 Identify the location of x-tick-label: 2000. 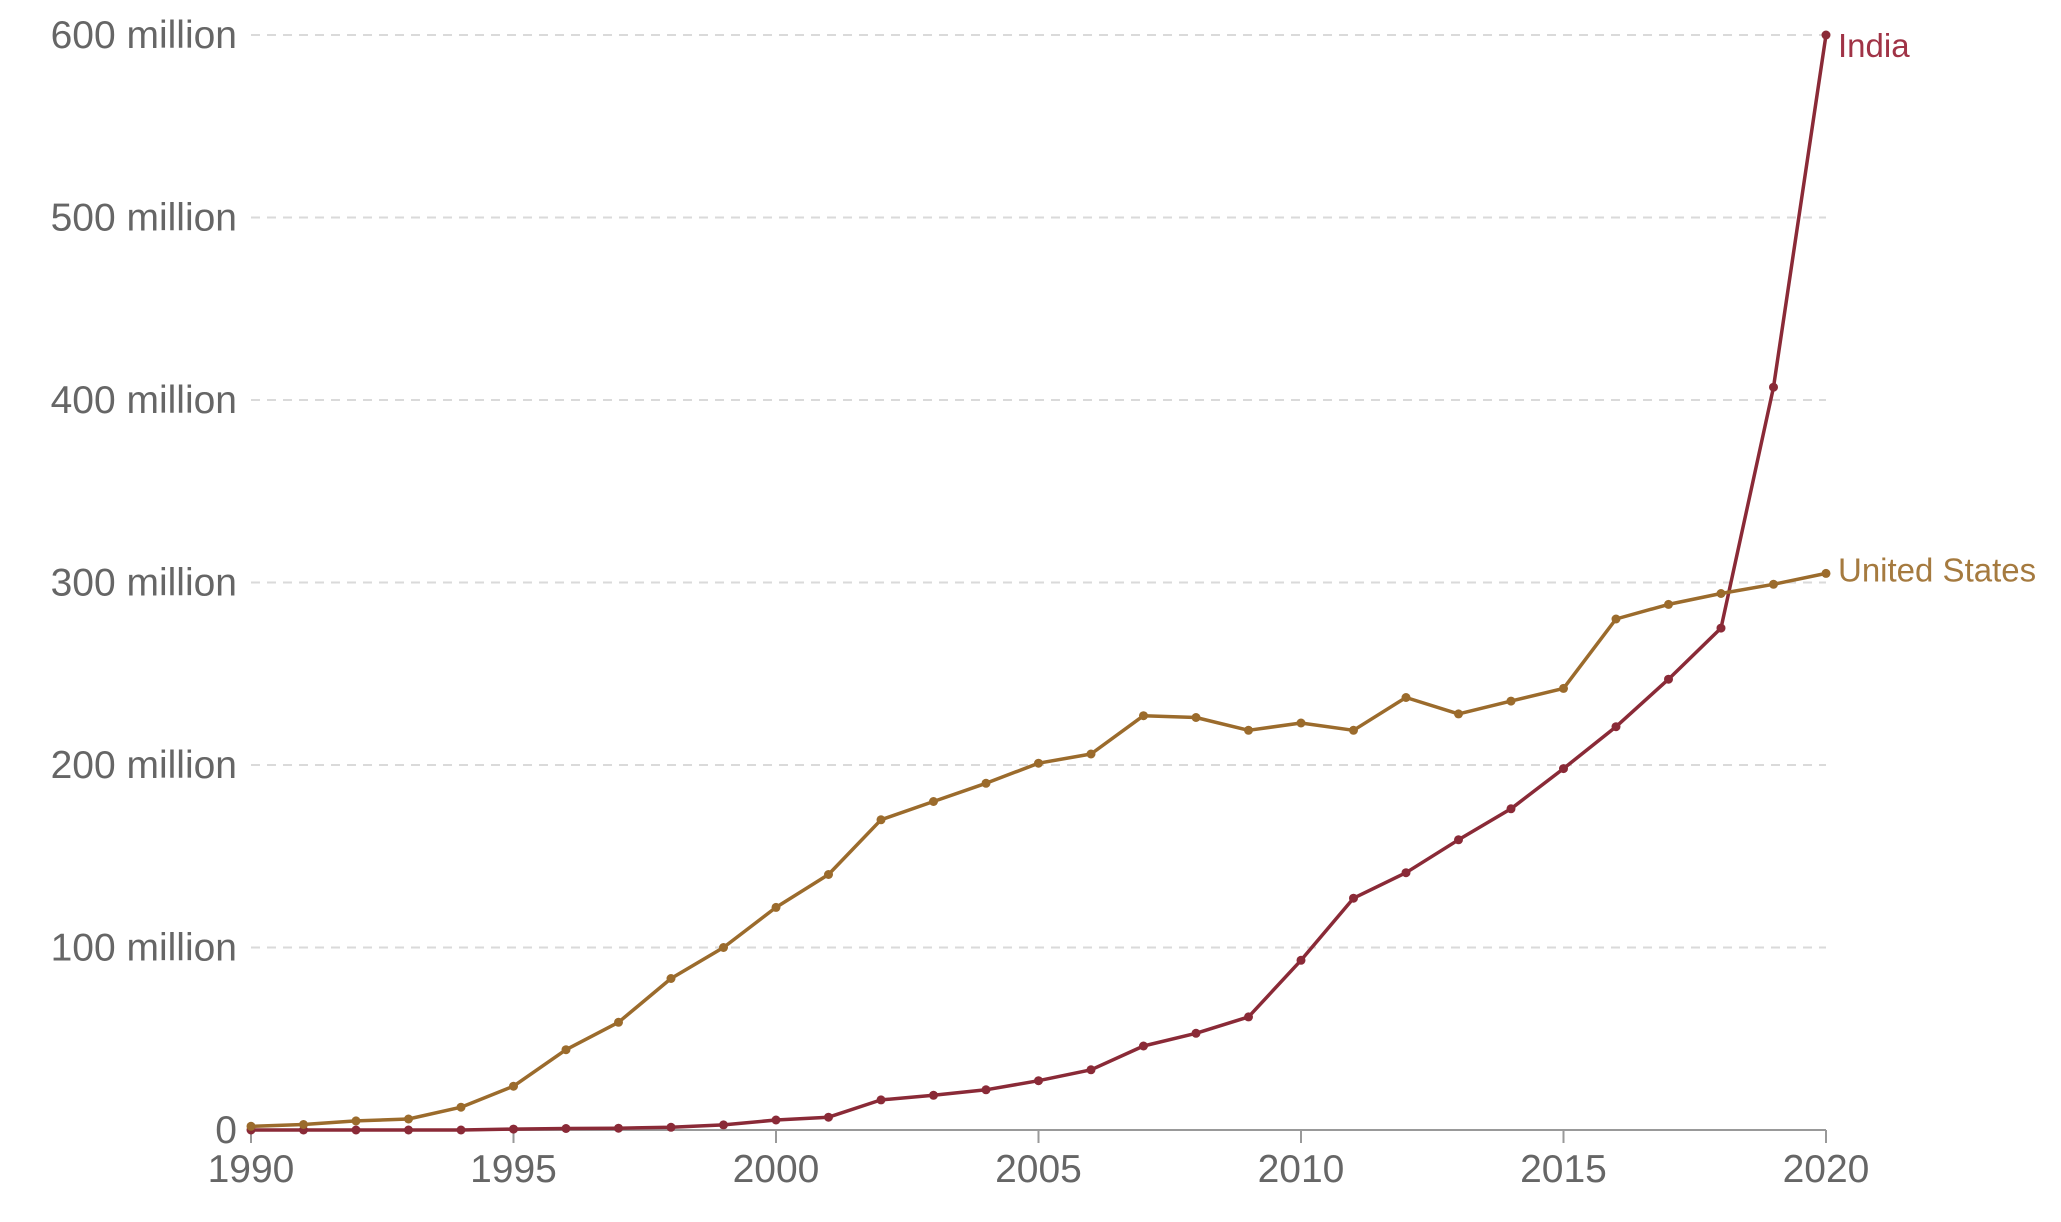
(776, 1169).